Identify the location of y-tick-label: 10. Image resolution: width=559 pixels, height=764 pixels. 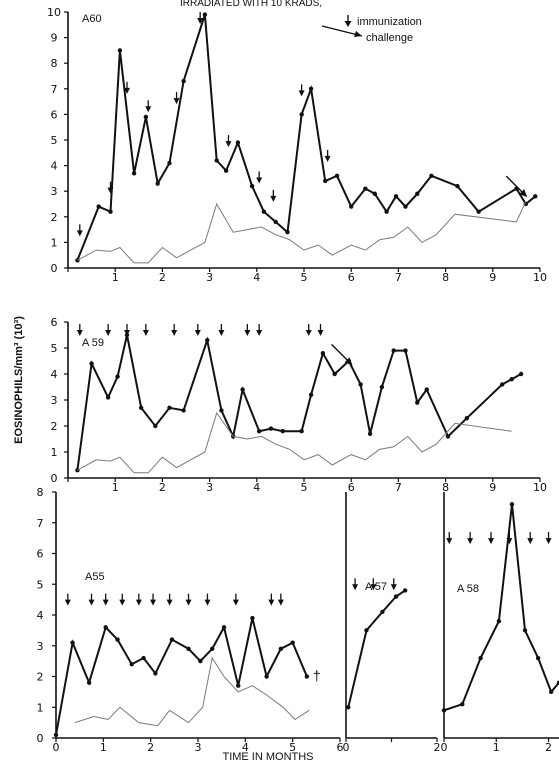
(54, 12).